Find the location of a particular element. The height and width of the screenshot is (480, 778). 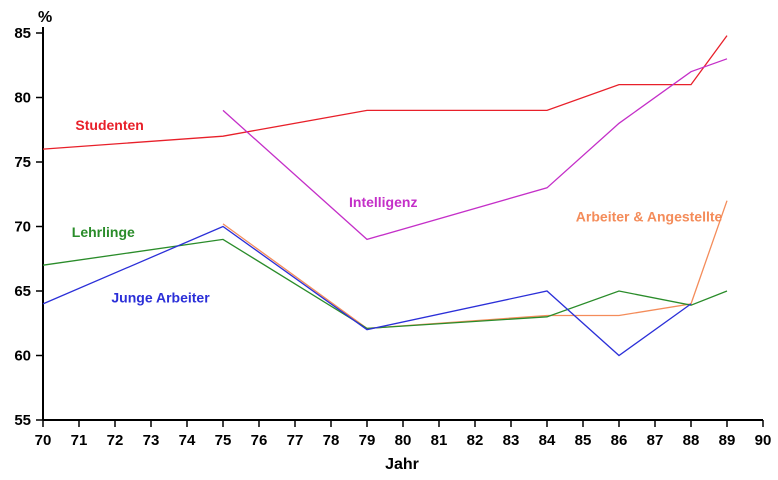

x-tick-label: 87 is located at coordinates (655, 440).